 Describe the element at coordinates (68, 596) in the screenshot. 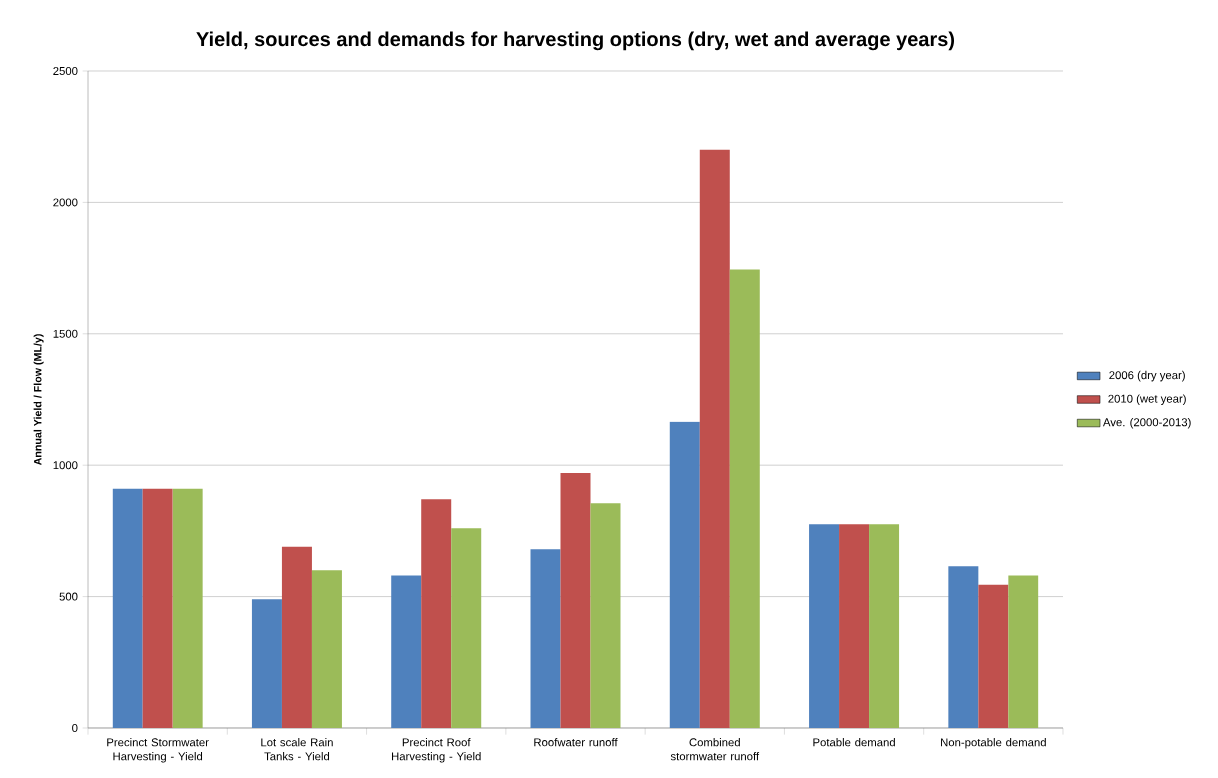

I see `y-tick-label: 500` at that location.